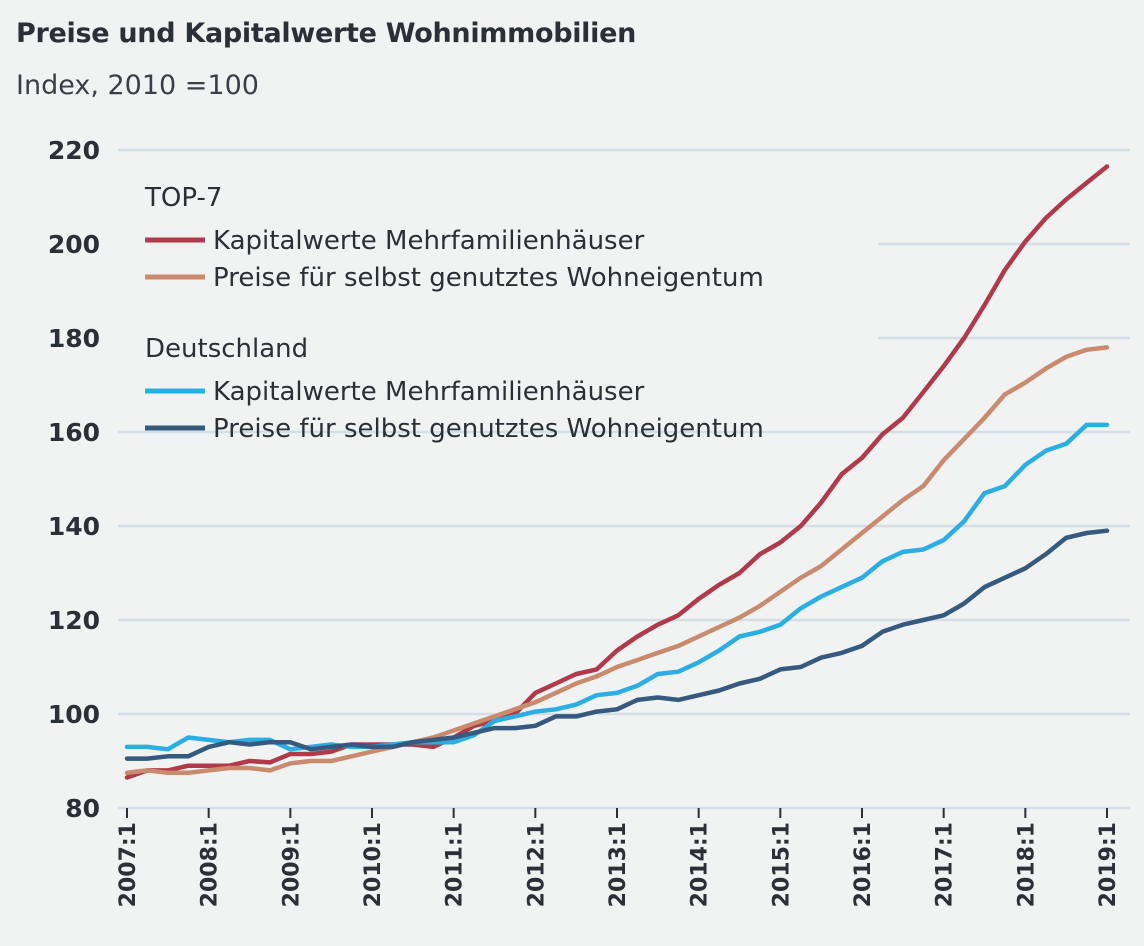  I want to click on x-tick-label: 2018:1, so click(1026, 864).